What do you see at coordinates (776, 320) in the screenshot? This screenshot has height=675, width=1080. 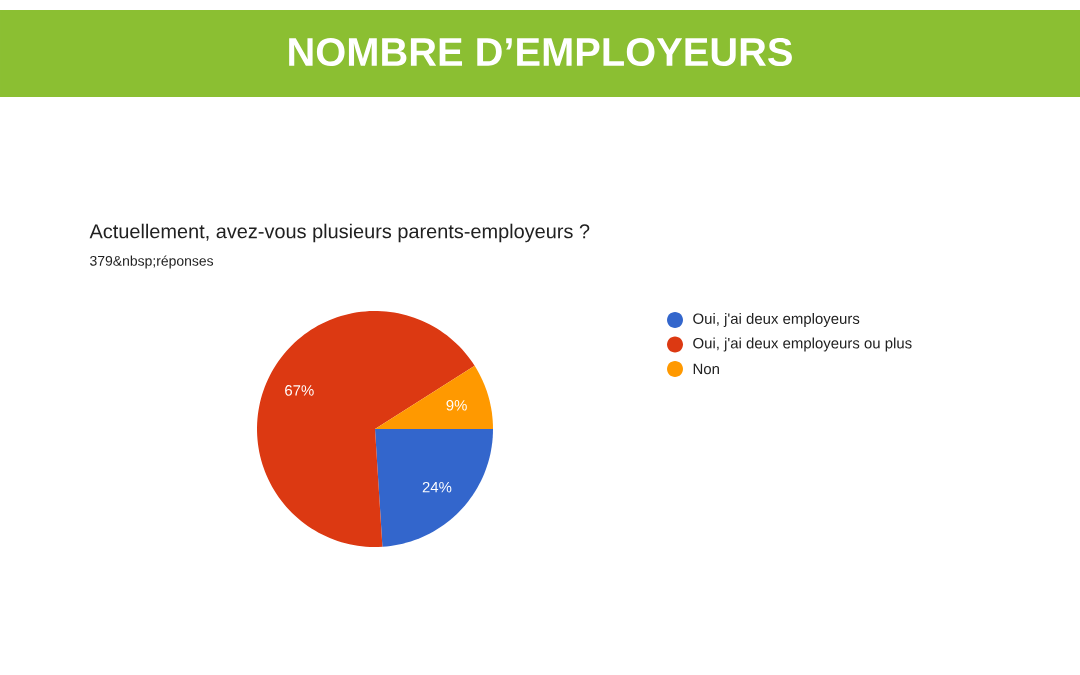 I see `legend-label: Oui, j'ai deux employeurs` at bounding box center [776, 320].